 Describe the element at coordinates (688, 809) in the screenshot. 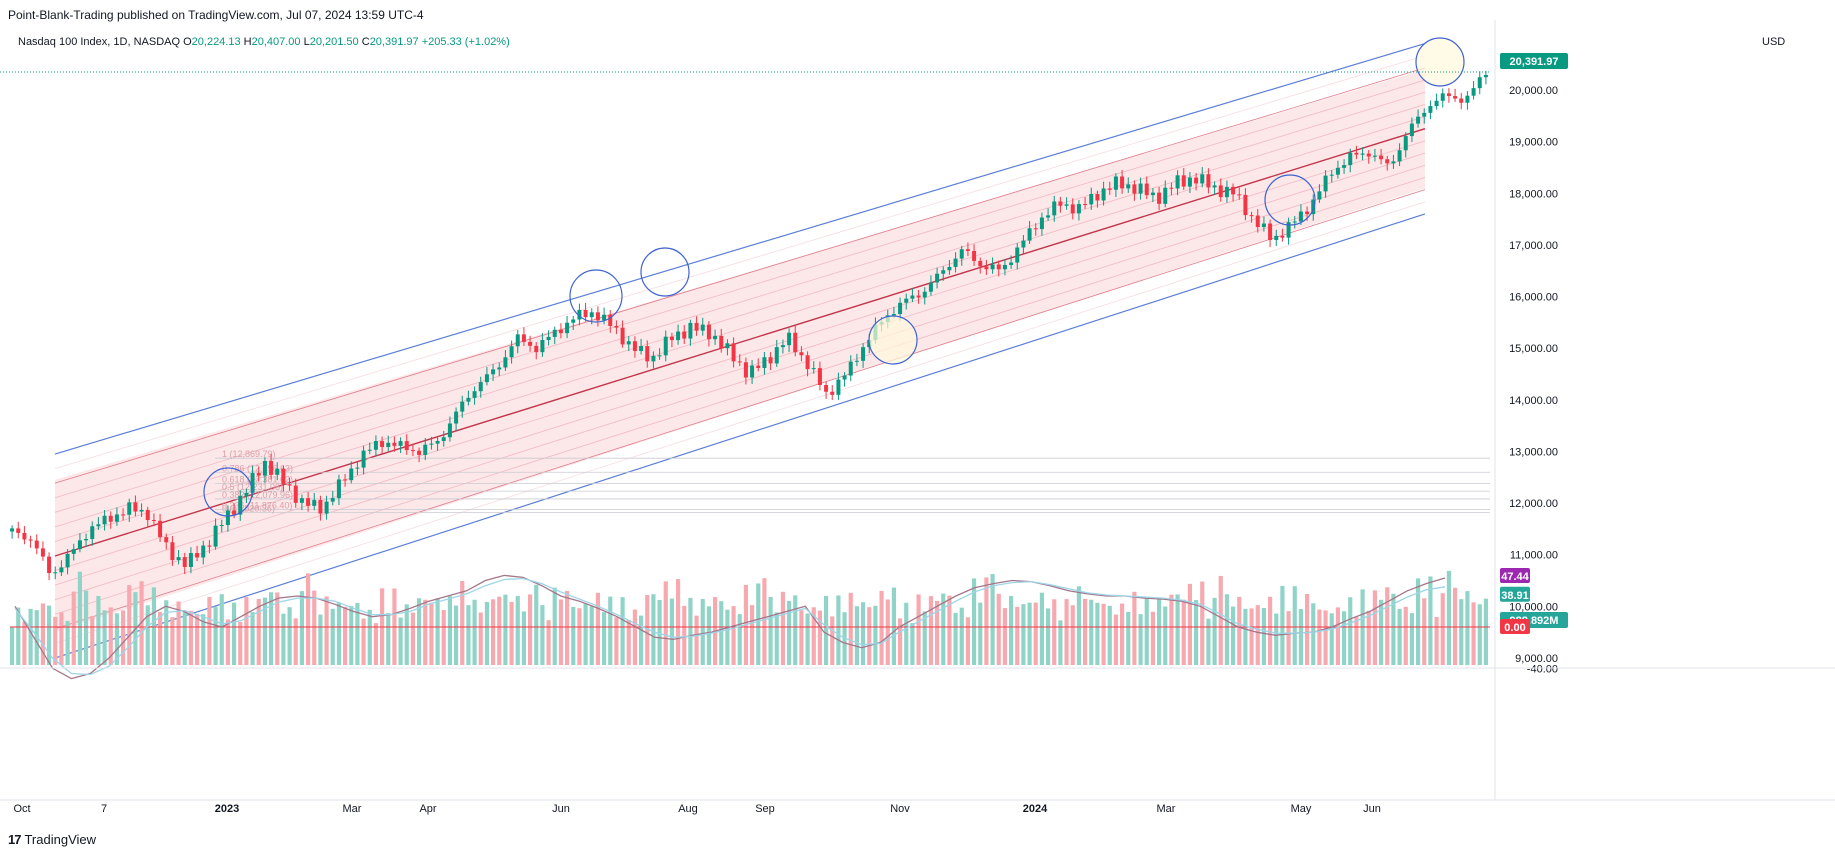

I see `time-tick-label: Aug` at that location.